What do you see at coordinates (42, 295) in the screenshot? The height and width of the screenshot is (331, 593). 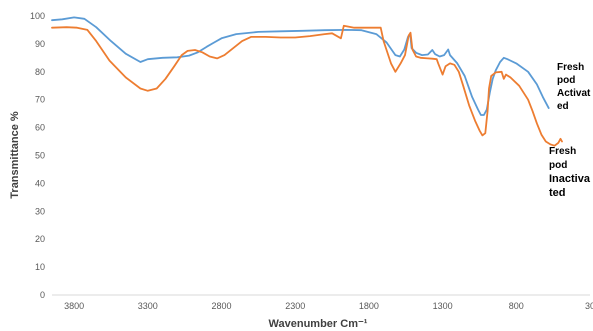 I see `y-tick-label: 0` at bounding box center [42, 295].